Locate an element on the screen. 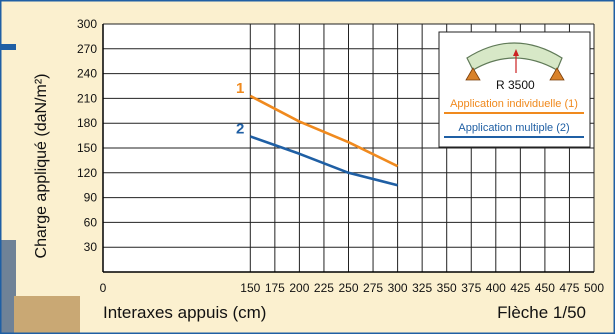 This screenshot has width=615, height=334. x-tick-label: 275 is located at coordinates (373, 288).